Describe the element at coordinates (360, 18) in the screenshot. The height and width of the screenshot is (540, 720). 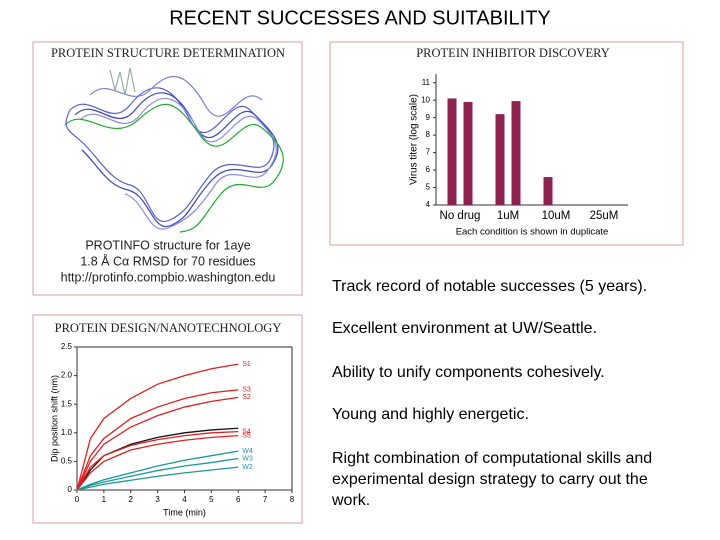
I see `slide-title: RECENT SUCCESSES AND SUITABILITY` at that location.